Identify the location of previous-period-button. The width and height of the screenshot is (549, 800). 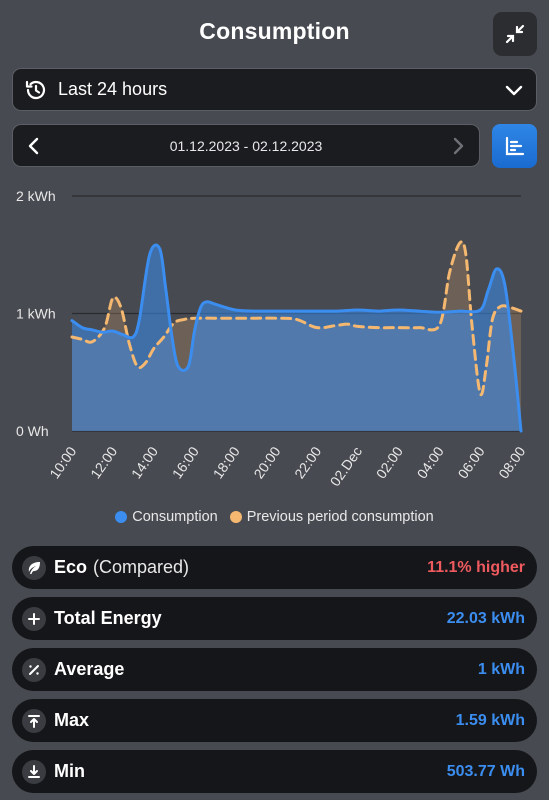
(34, 146).